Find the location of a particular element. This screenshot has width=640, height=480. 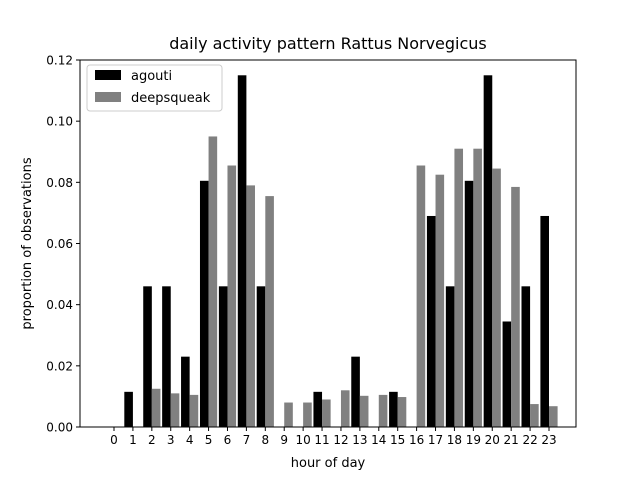

y-axis-label: proportion of observations is located at coordinates (27, 243).